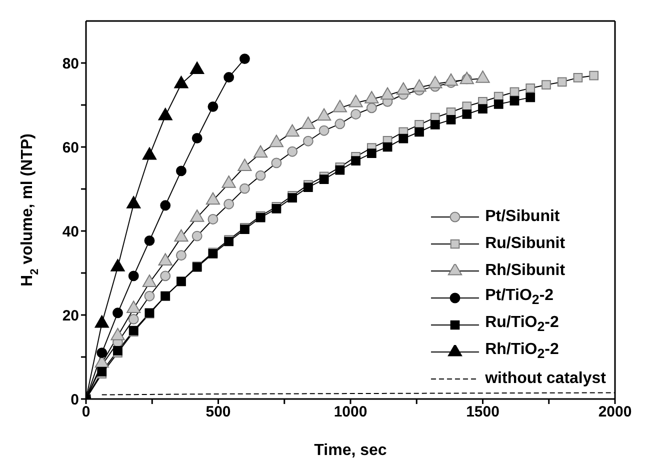 This screenshot has height=475, width=648. Describe the element at coordinates (74, 399) in the screenshot. I see `y-tick-label: 0` at that location.